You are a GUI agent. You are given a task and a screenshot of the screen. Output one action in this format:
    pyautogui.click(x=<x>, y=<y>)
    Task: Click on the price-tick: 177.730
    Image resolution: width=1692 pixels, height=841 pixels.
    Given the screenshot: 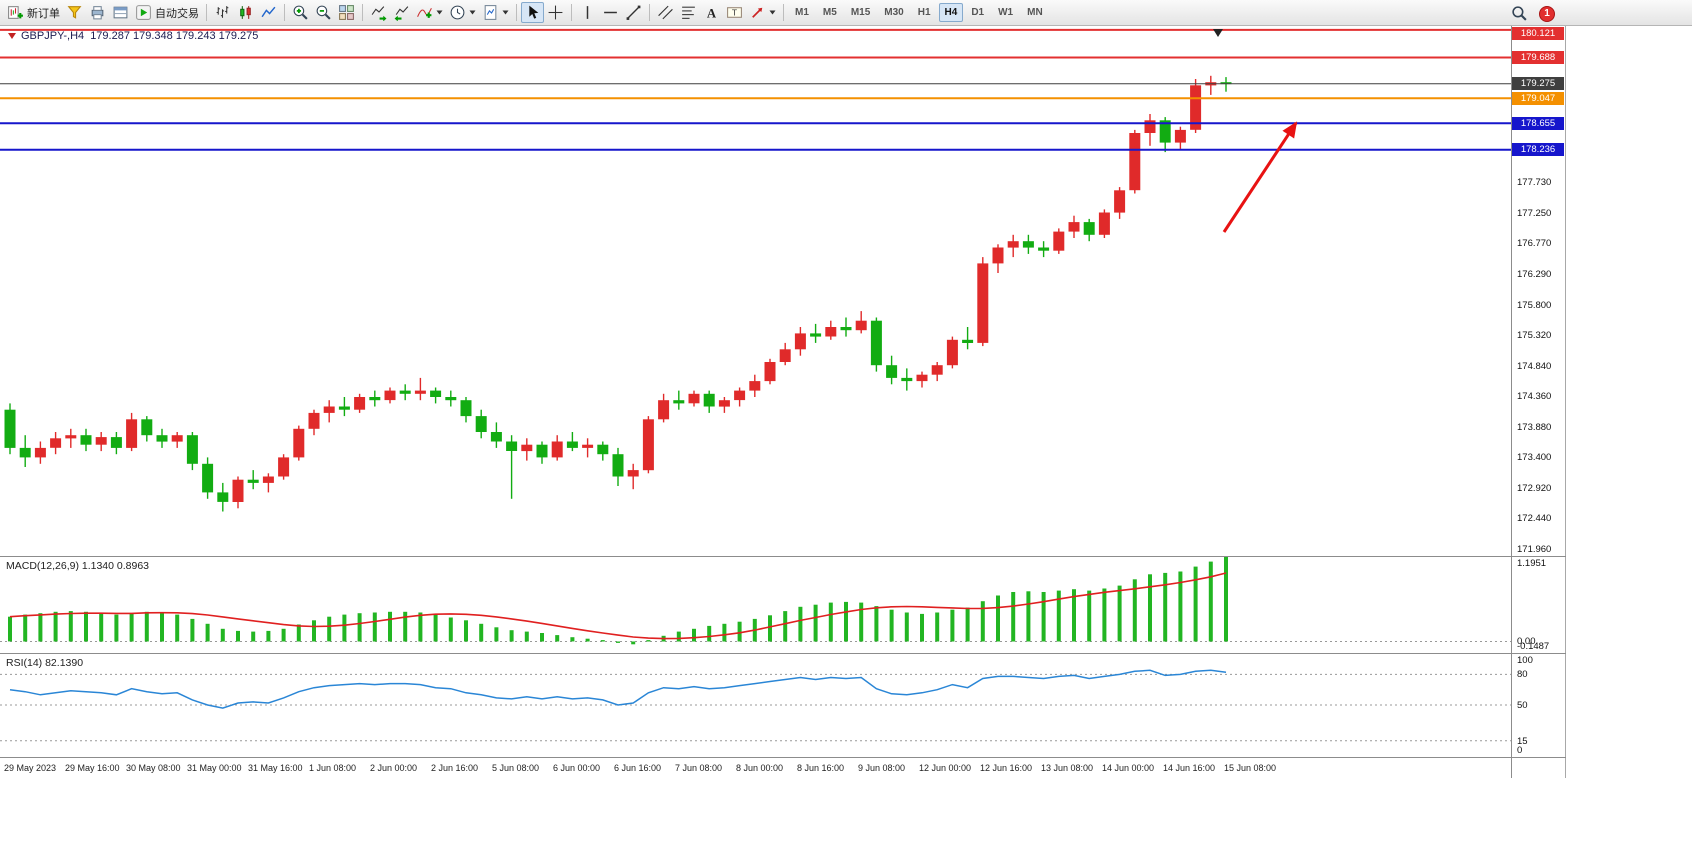 What is the action you would take?
    pyautogui.click(x=1534, y=182)
    